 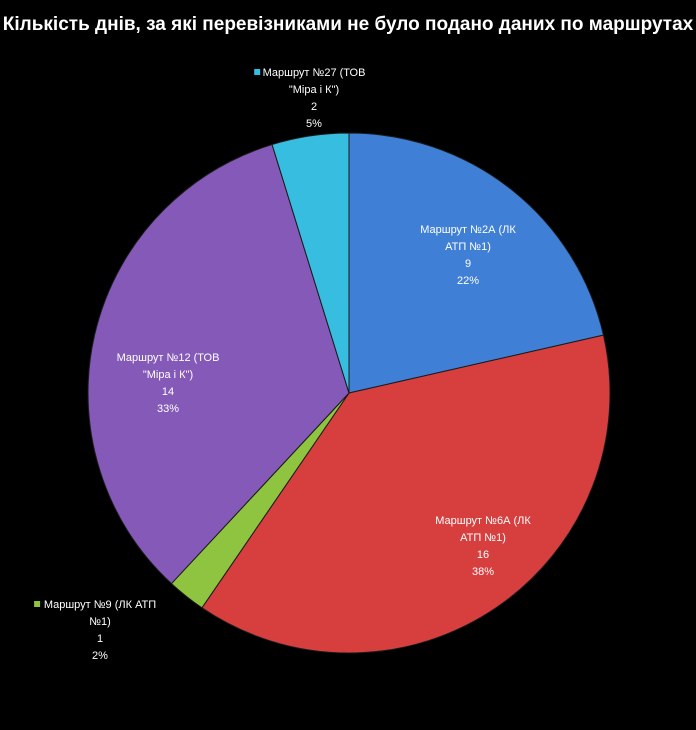 I want to click on data-label-percent: 5%, so click(x=314, y=124).